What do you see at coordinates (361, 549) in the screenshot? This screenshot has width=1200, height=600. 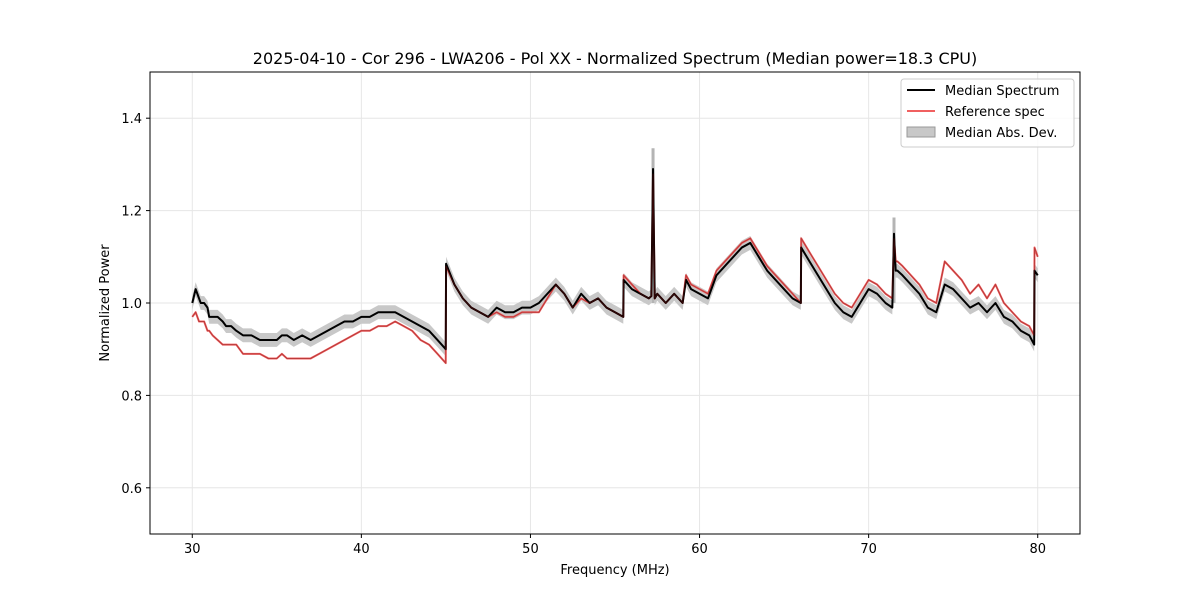 I see `x-tick-label: 40` at bounding box center [361, 549].